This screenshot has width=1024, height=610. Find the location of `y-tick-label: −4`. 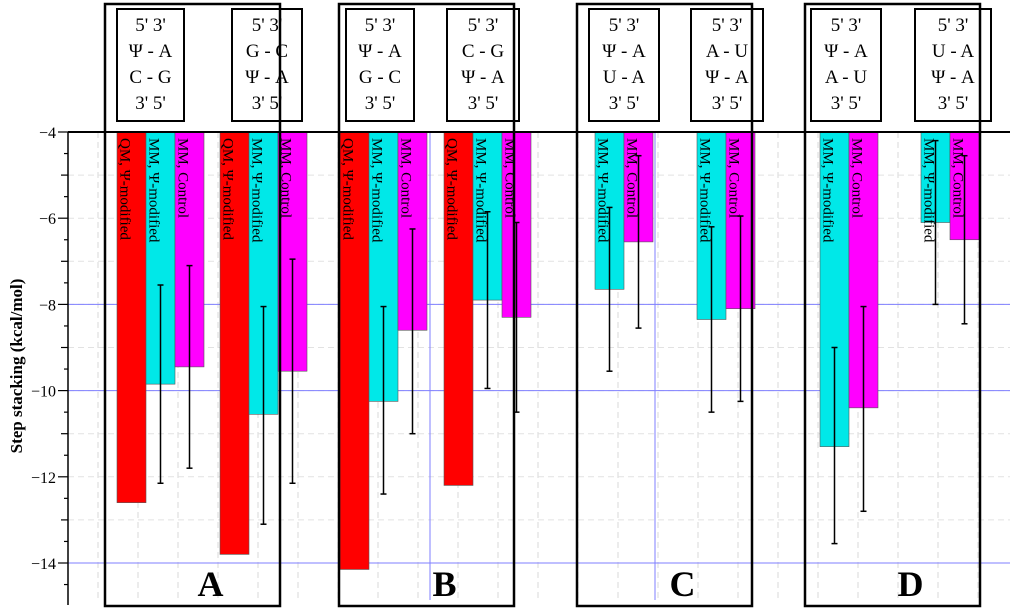

y-tick-label: −4 is located at coordinates (47, 133).